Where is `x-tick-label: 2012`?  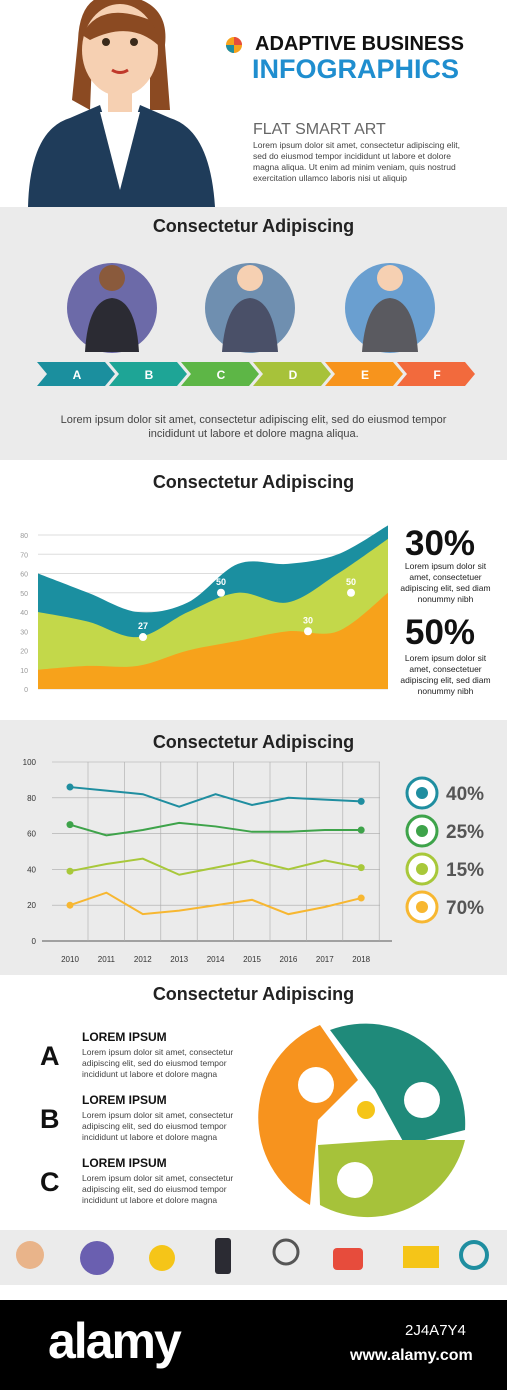
x-tick-label: 2012 is located at coordinates (143, 959).